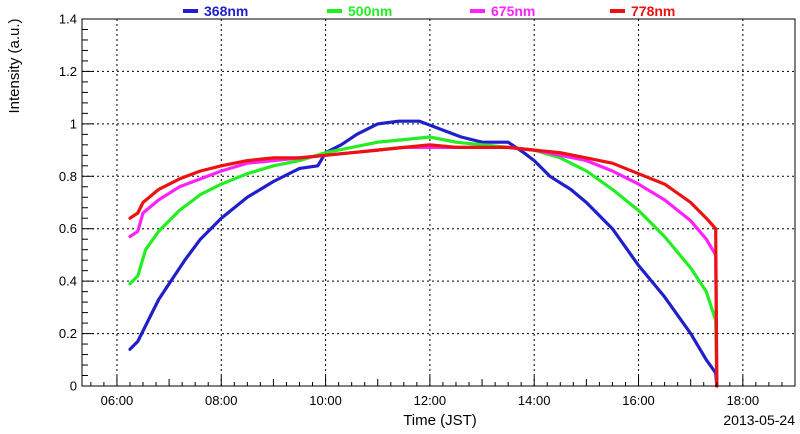 The image size is (800, 434). What do you see at coordinates (430, 400) in the screenshot?
I see `x-tick-label: 12:00` at bounding box center [430, 400].